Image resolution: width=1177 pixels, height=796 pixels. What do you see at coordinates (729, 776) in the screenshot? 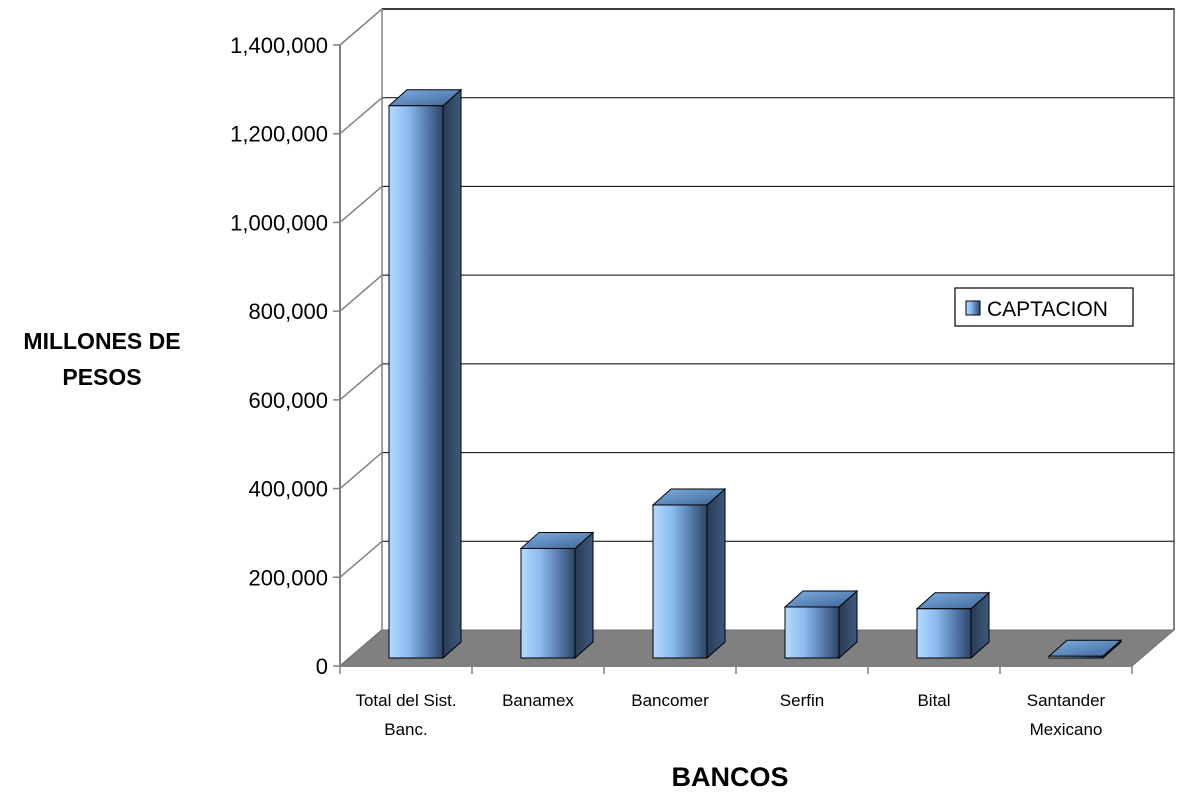
I see `x-axis-title: BANCOS` at bounding box center [729, 776].